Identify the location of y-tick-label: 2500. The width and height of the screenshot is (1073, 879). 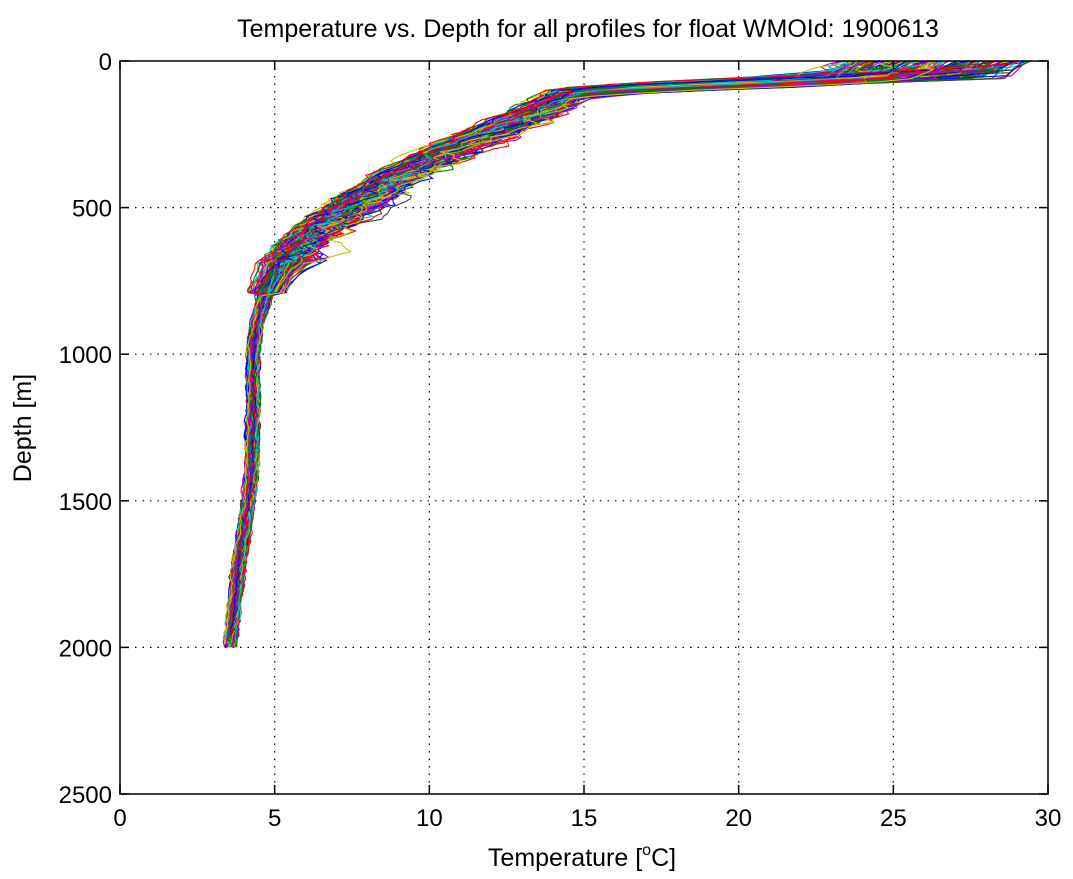
(85, 795).